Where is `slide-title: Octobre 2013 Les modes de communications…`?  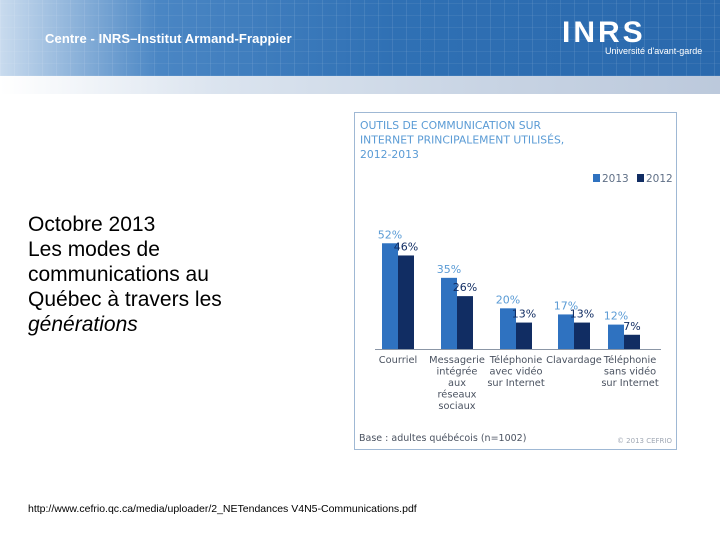
slide-title: Octobre 2013 Les modes de communications… is located at coordinates (173, 274).